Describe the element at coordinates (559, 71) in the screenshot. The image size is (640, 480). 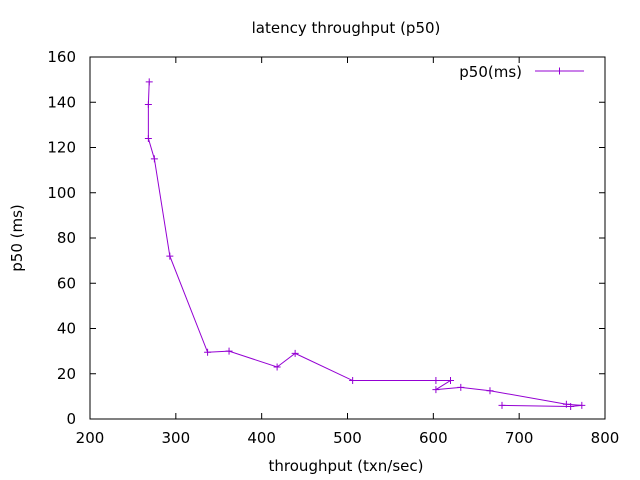
I see `legend-series-marker` at that location.